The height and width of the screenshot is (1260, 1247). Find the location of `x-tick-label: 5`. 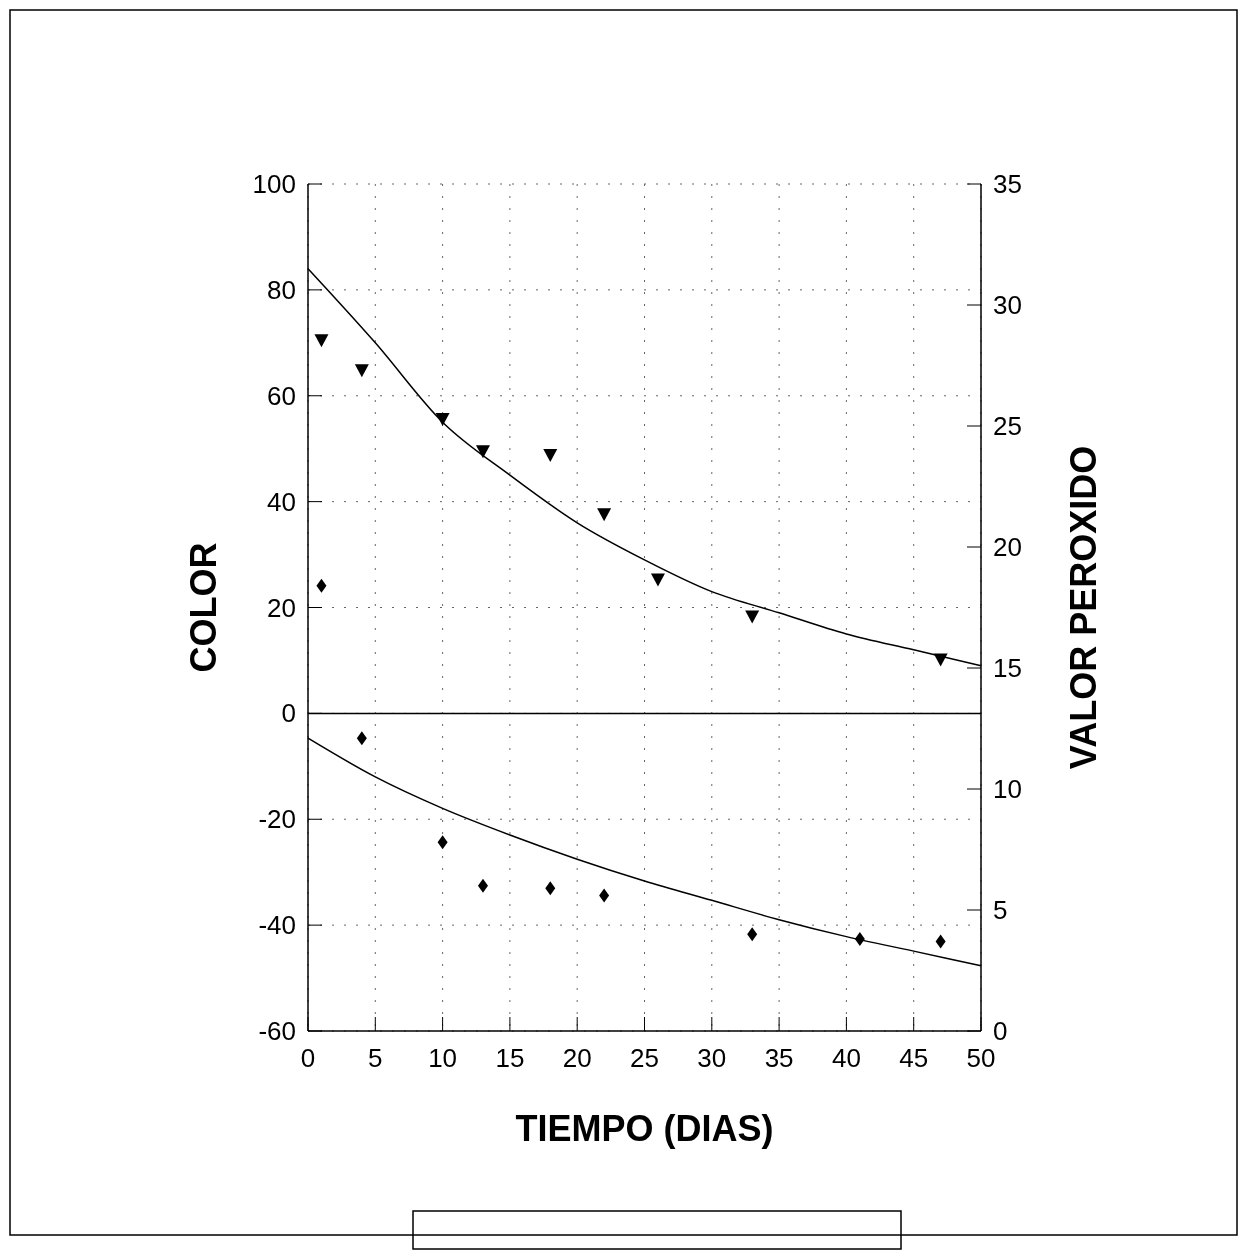

x-tick-label: 5 is located at coordinates (375, 1058).